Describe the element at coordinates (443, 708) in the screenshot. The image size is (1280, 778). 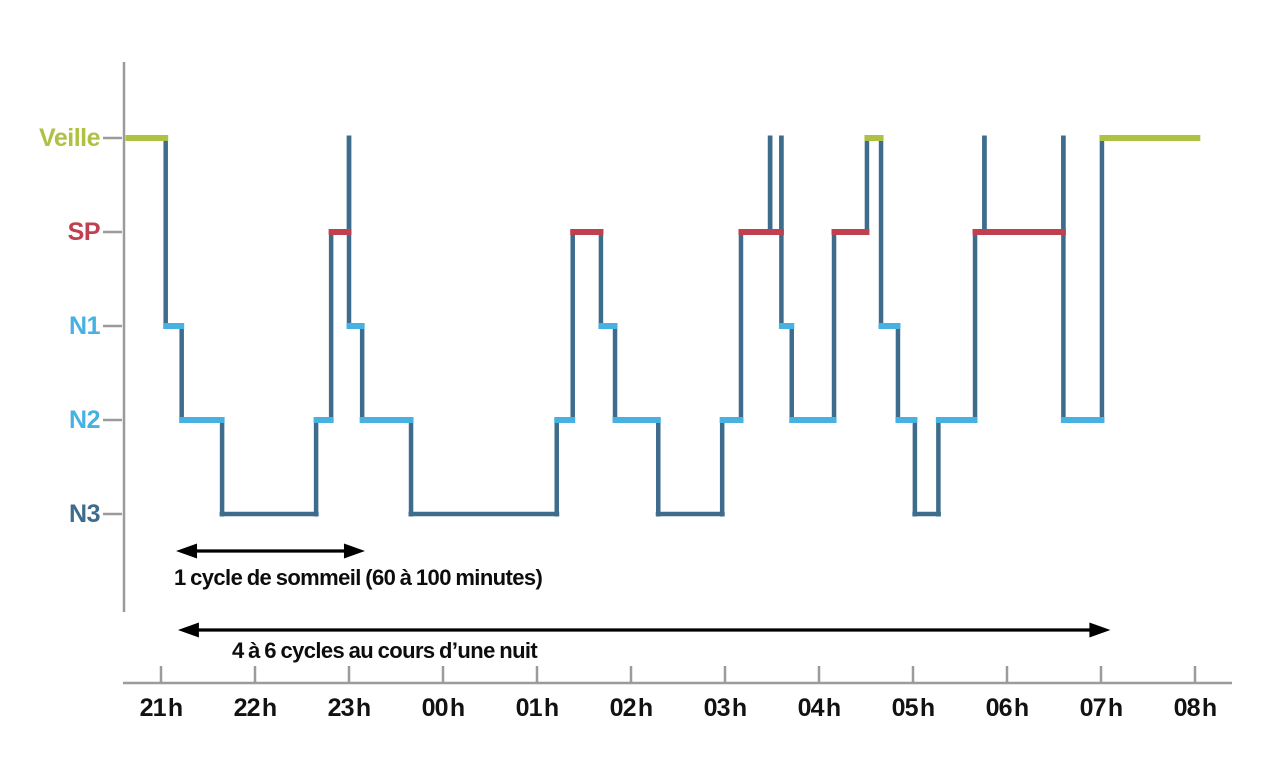
I see `x-axis-label-00h: 00 h` at that location.